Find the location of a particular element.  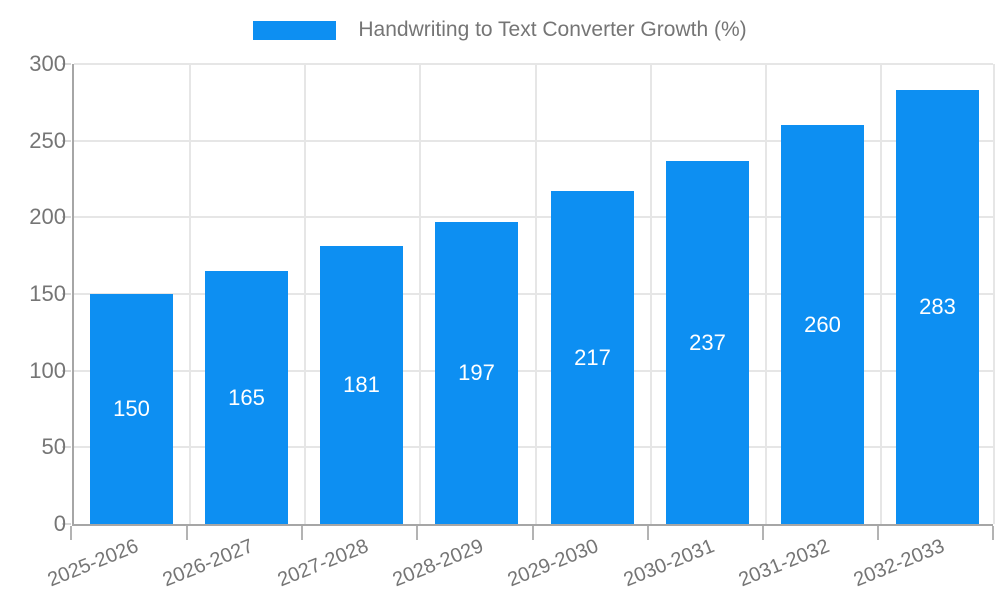

x-tick-label: 2031-2032 is located at coordinates (784, 563).